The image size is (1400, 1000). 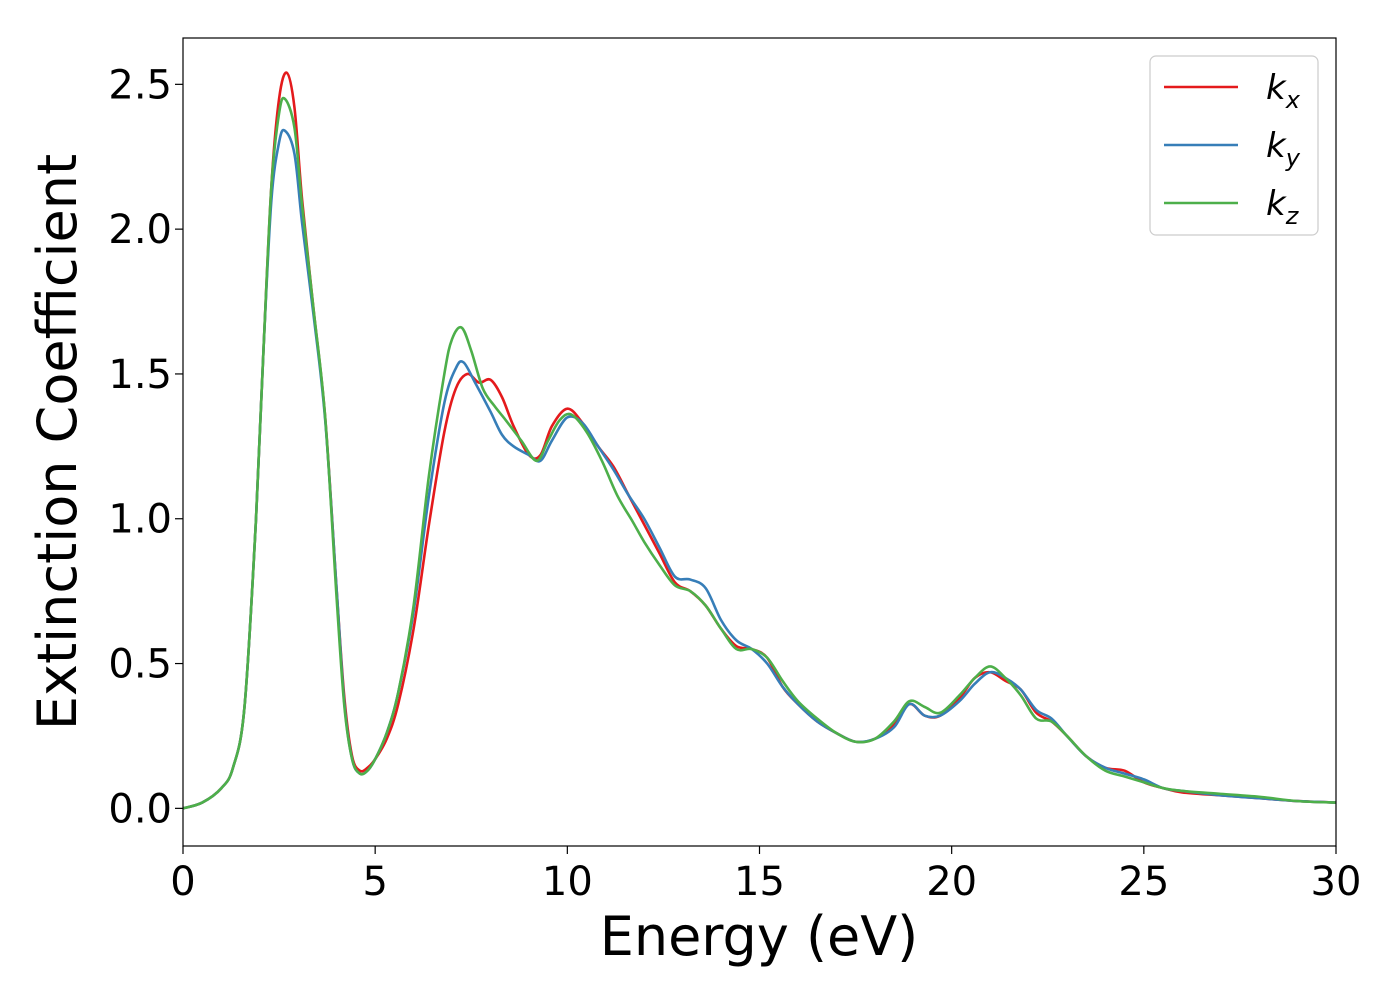 I want to click on x-tick-label: 10, so click(x=567, y=882).